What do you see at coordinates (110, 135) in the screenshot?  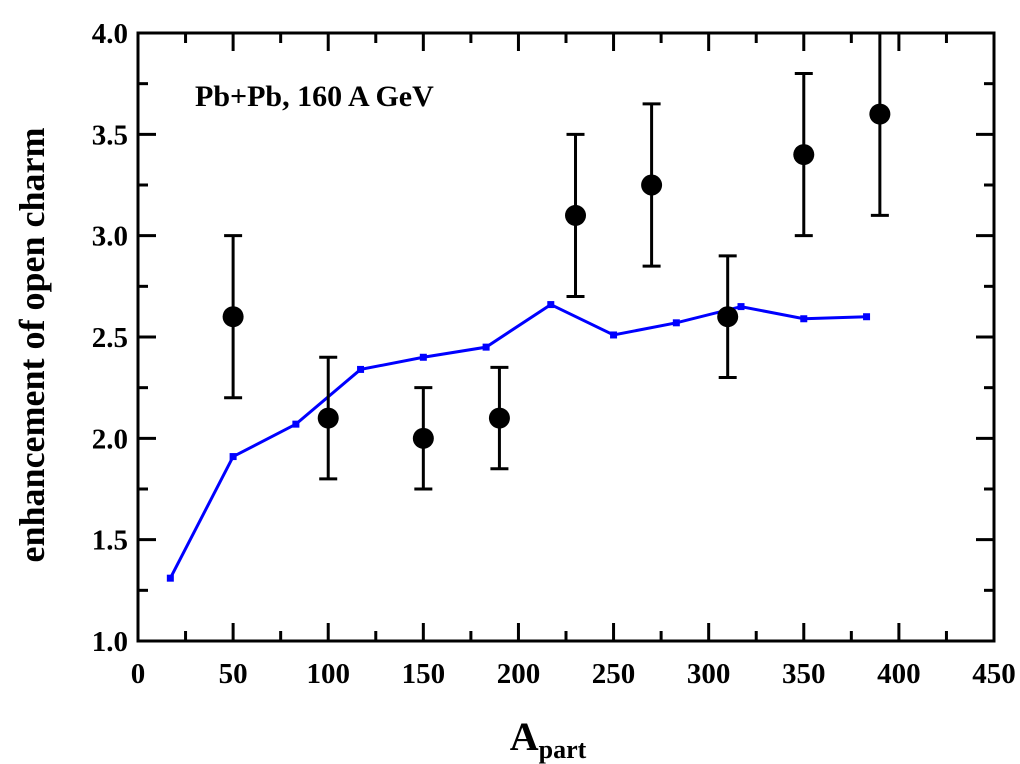 I see `y-tick-label: 3.5` at bounding box center [110, 135].